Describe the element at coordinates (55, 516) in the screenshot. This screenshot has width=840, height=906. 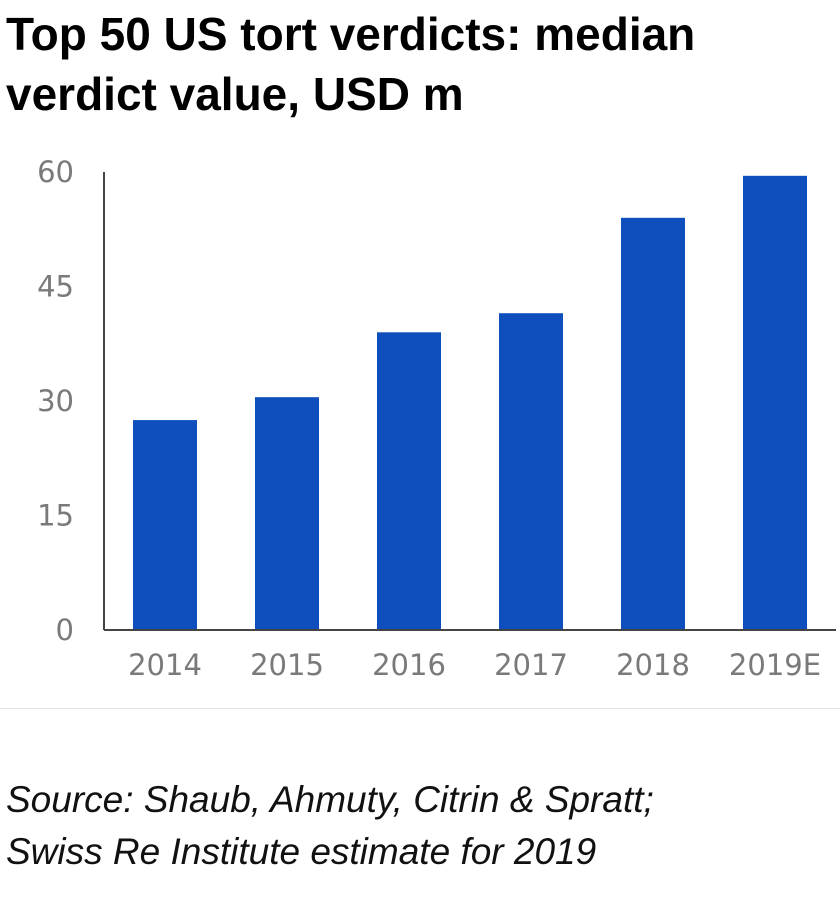
I see `y-tick-label: 15` at that location.